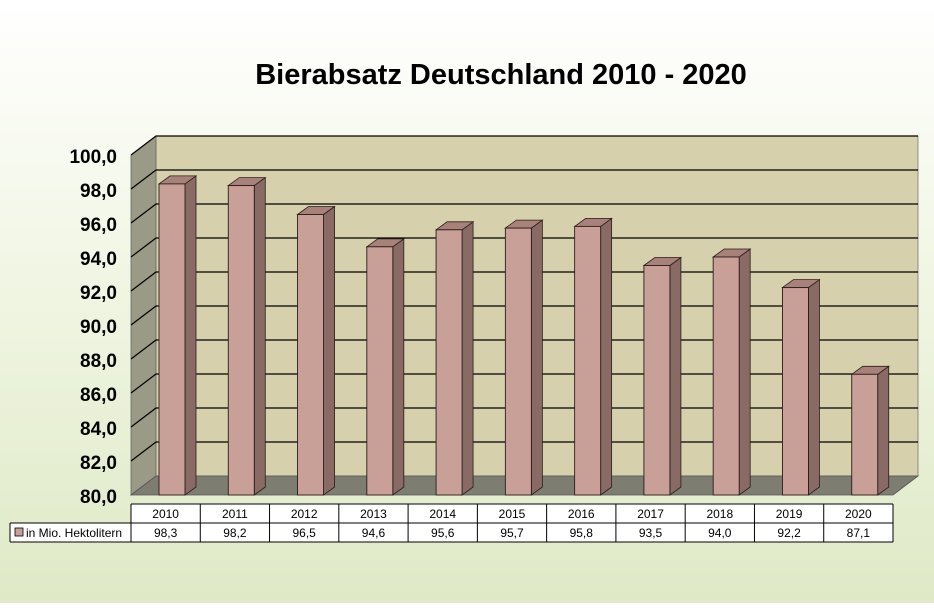 The height and width of the screenshot is (608, 934). What do you see at coordinates (235, 533) in the screenshot?
I see `data-label: 98,2` at bounding box center [235, 533].